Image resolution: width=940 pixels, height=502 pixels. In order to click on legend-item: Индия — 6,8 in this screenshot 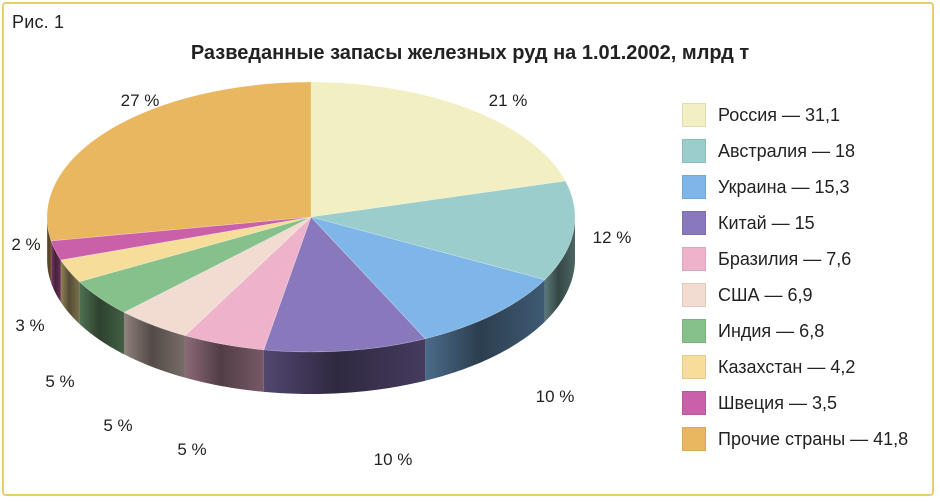, I will do `click(753, 331)`.